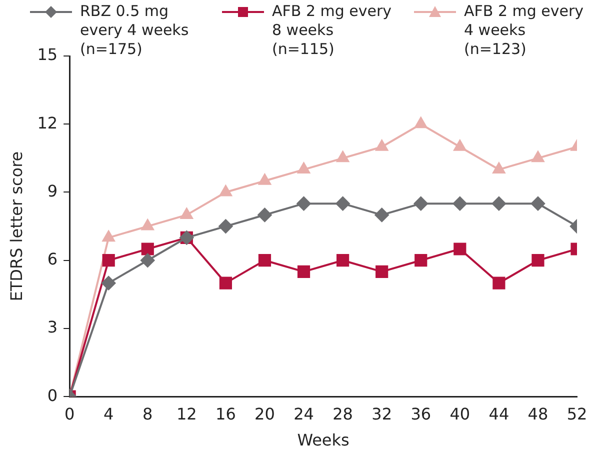 Image resolution: width=613 pixels, height=457 pixels. Describe the element at coordinates (52, 190) in the screenshot. I see `y-tick-label: 9` at that location.